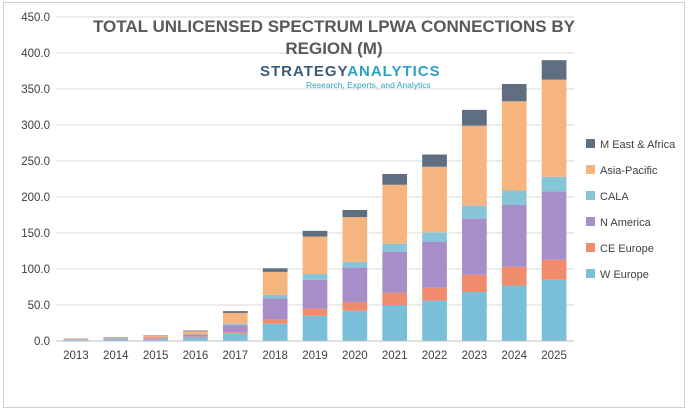 Image resolution: width=688 pixels, height=412 pixels. What do you see at coordinates (116, 356) in the screenshot?
I see `x-tick-label: 2014` at bounding box center [116, 356].